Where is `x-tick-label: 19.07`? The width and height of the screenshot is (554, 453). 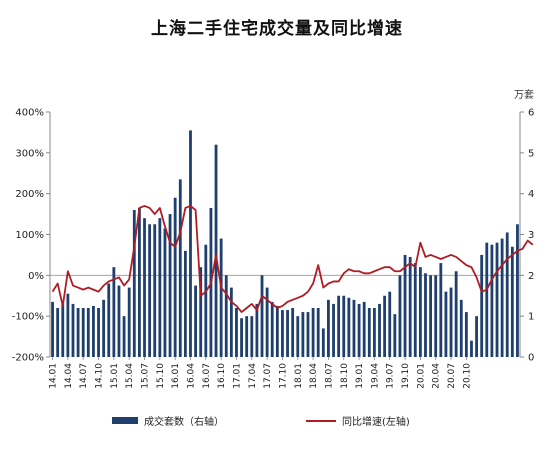
x-tick-label: 19.07 is located at coordinates (391, 376).